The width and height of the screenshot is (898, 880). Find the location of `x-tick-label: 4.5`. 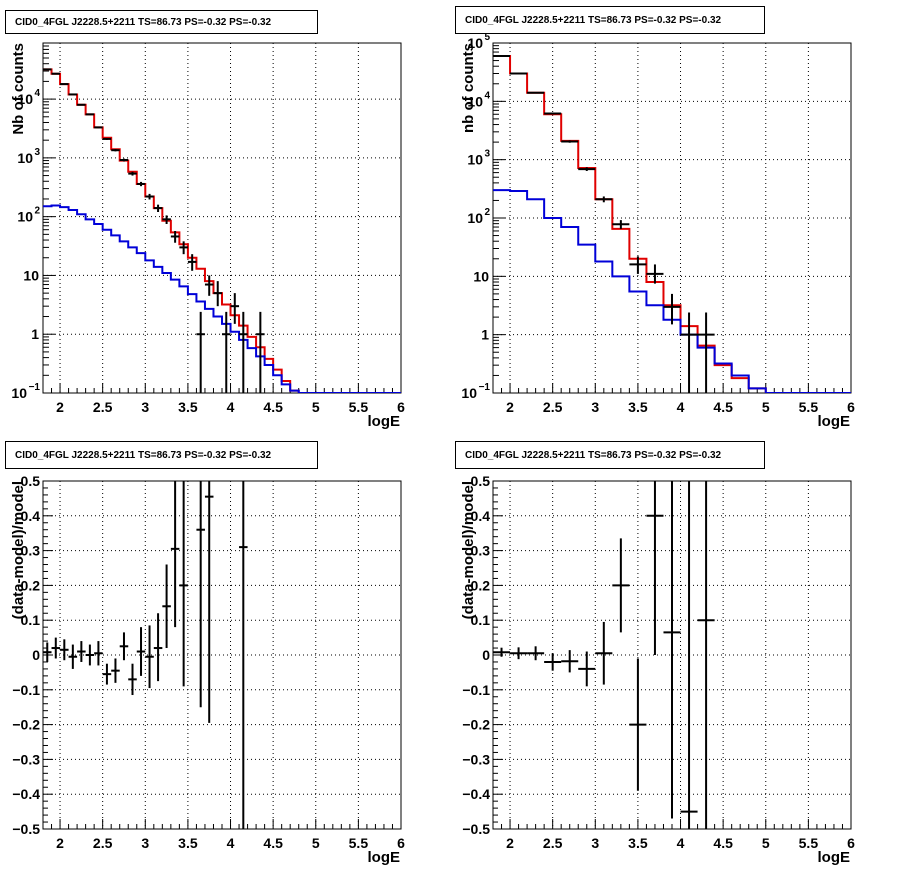

x-tick-label: 4.5 is located at coordinates (273, 843).